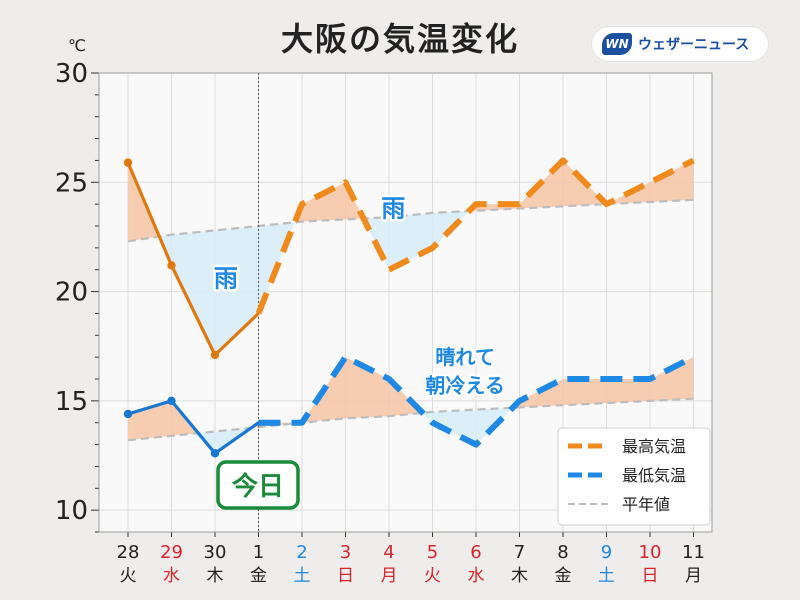  Describe the element at coordinates (650, 552) in the screenshot. I see `x-tick-day: 10` at that location.